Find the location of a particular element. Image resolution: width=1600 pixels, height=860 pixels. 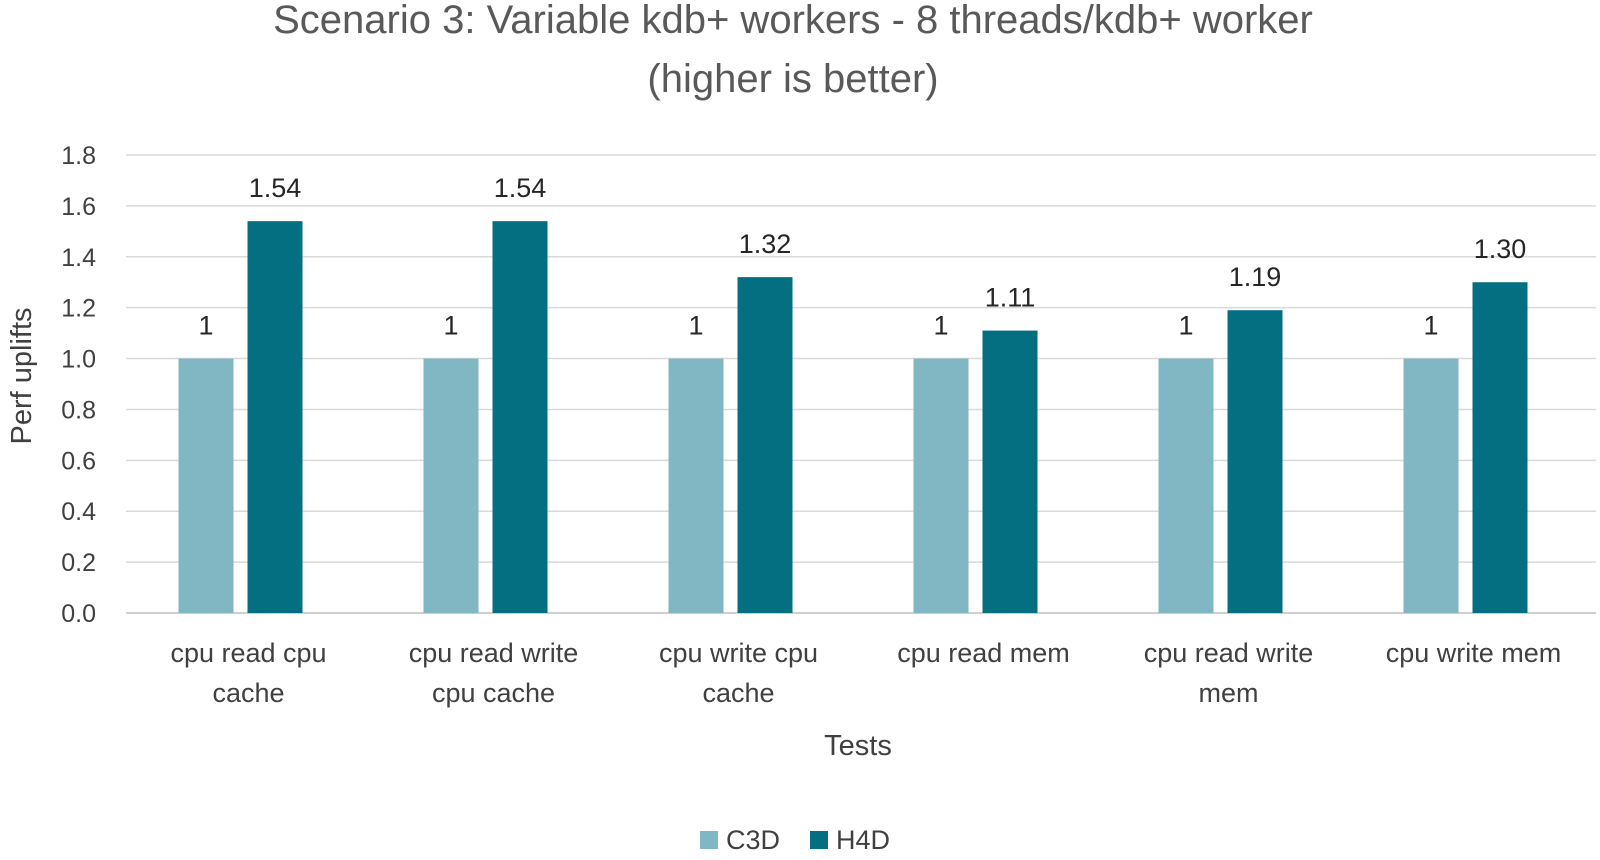

y-axis-ticks: 0.0 0.2 0.4 0.6 0.8 1.0 1.2 1.4 1.6 1.8 is located at coordinates (78, 385).